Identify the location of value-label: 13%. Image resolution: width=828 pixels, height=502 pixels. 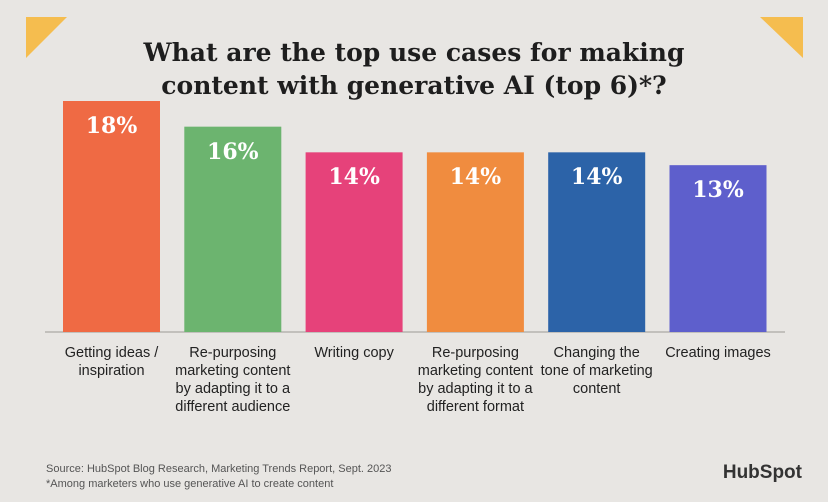
(718, 190).